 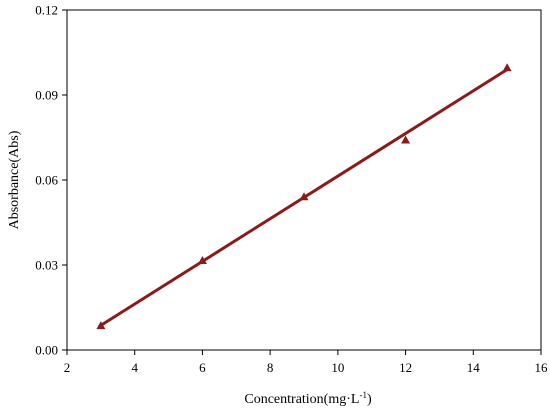 I want to click on x-axis-title: Concentration(mg·L-1), so click(x=308, y=398).